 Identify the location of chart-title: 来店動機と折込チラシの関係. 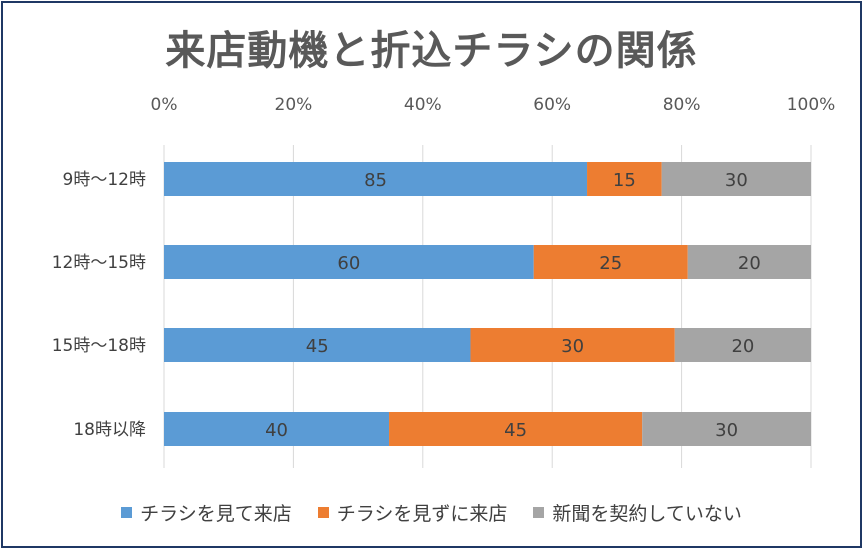
(431, 51).